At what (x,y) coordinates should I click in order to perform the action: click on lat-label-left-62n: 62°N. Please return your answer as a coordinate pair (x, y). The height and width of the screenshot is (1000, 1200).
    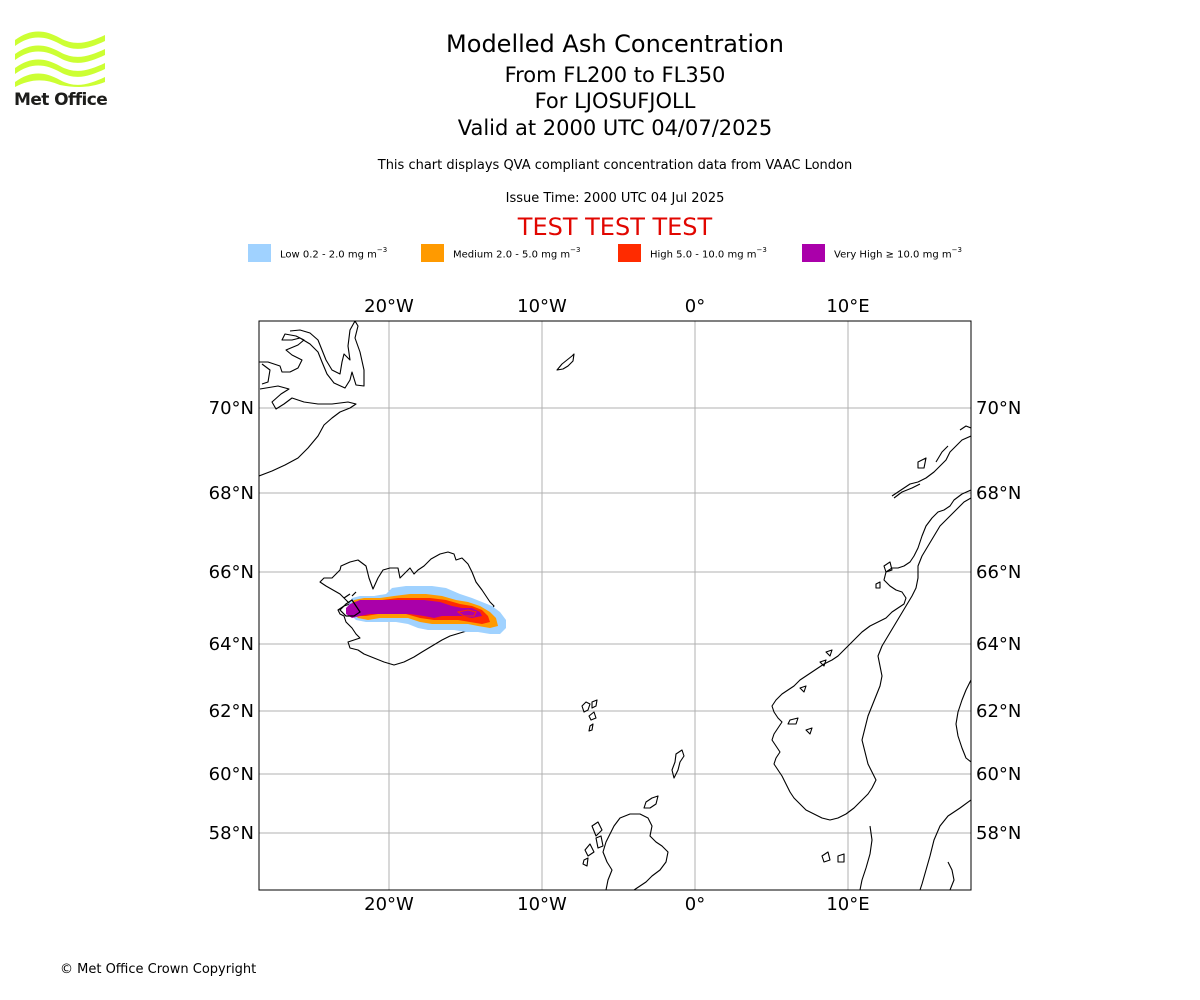
    Looking at the image, I should click on (231, 711).